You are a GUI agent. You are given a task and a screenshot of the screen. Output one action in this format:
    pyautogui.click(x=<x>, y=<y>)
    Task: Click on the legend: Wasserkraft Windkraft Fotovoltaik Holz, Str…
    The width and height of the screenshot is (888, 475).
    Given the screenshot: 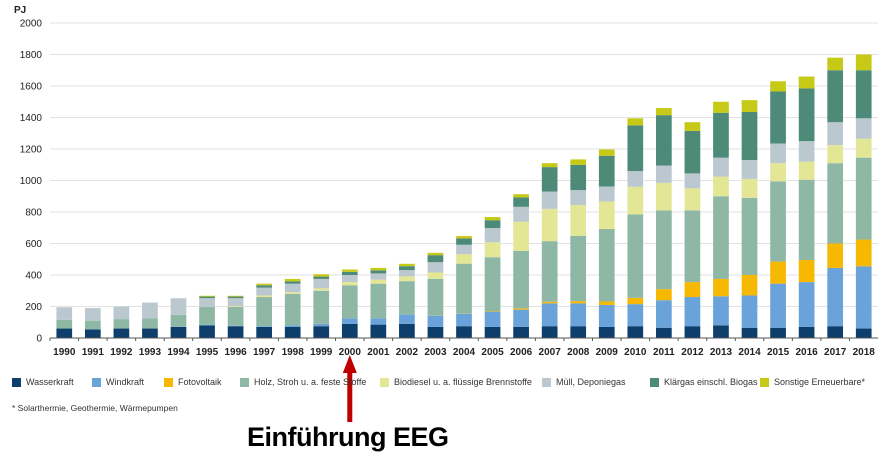 What is the action you would take?
    pyautogui.click(x=447, y=384)
    